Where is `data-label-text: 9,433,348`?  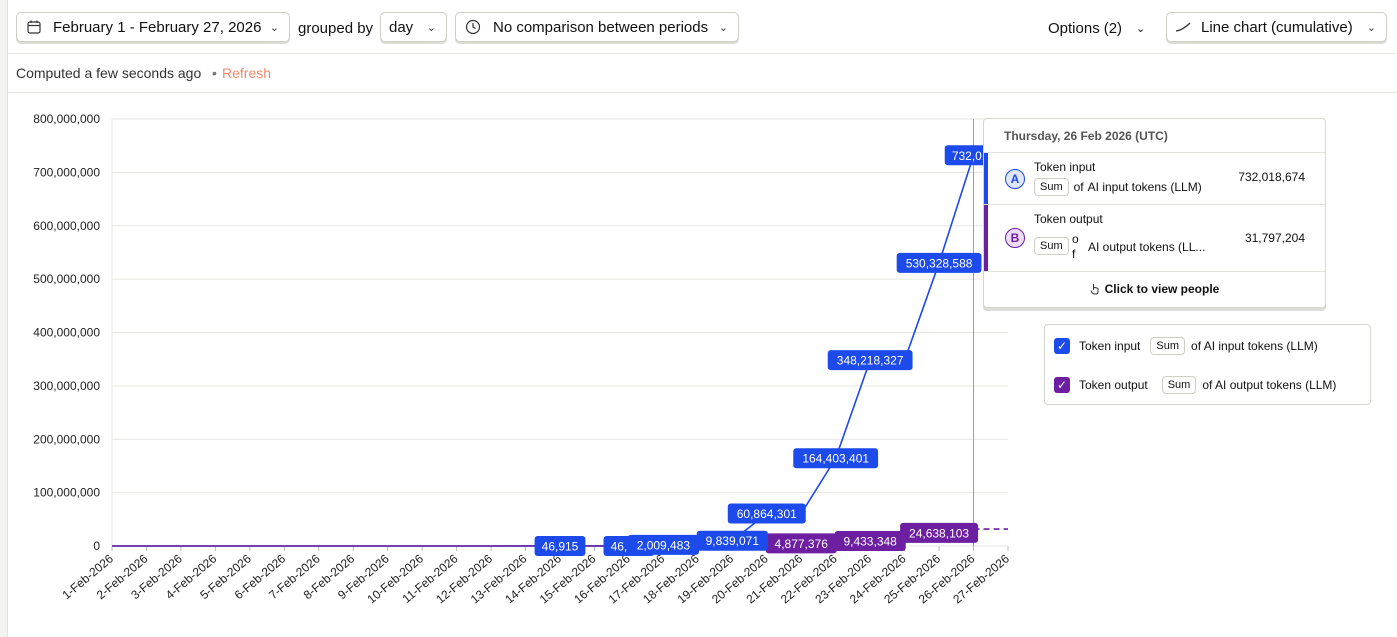
data-label-text: 9,433,348 is located at coordinates (870, 541).